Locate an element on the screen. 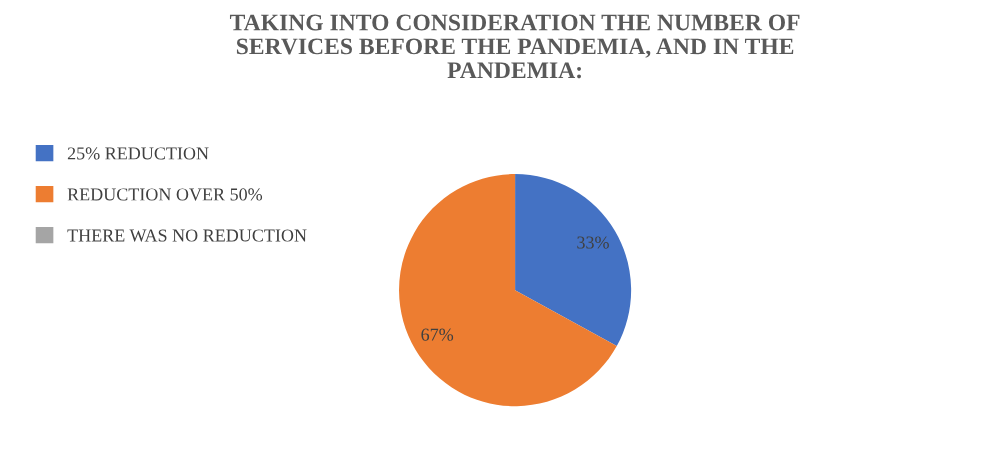 The height and width of the screenshot is (462, 1008). legend-label: THERE WAS NO REDUCTION is located at coordinates (187, 235).